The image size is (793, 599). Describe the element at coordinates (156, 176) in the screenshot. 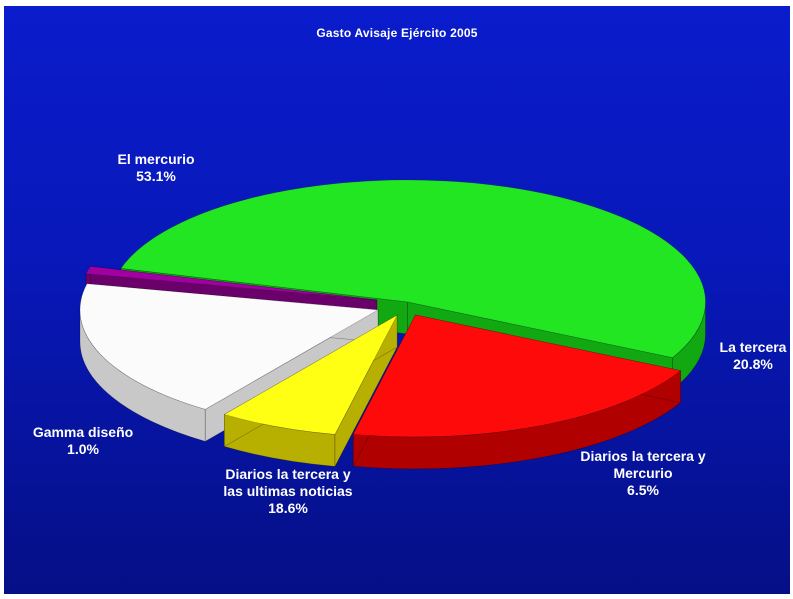

I see `slice-percent: 53.1%` at that location.